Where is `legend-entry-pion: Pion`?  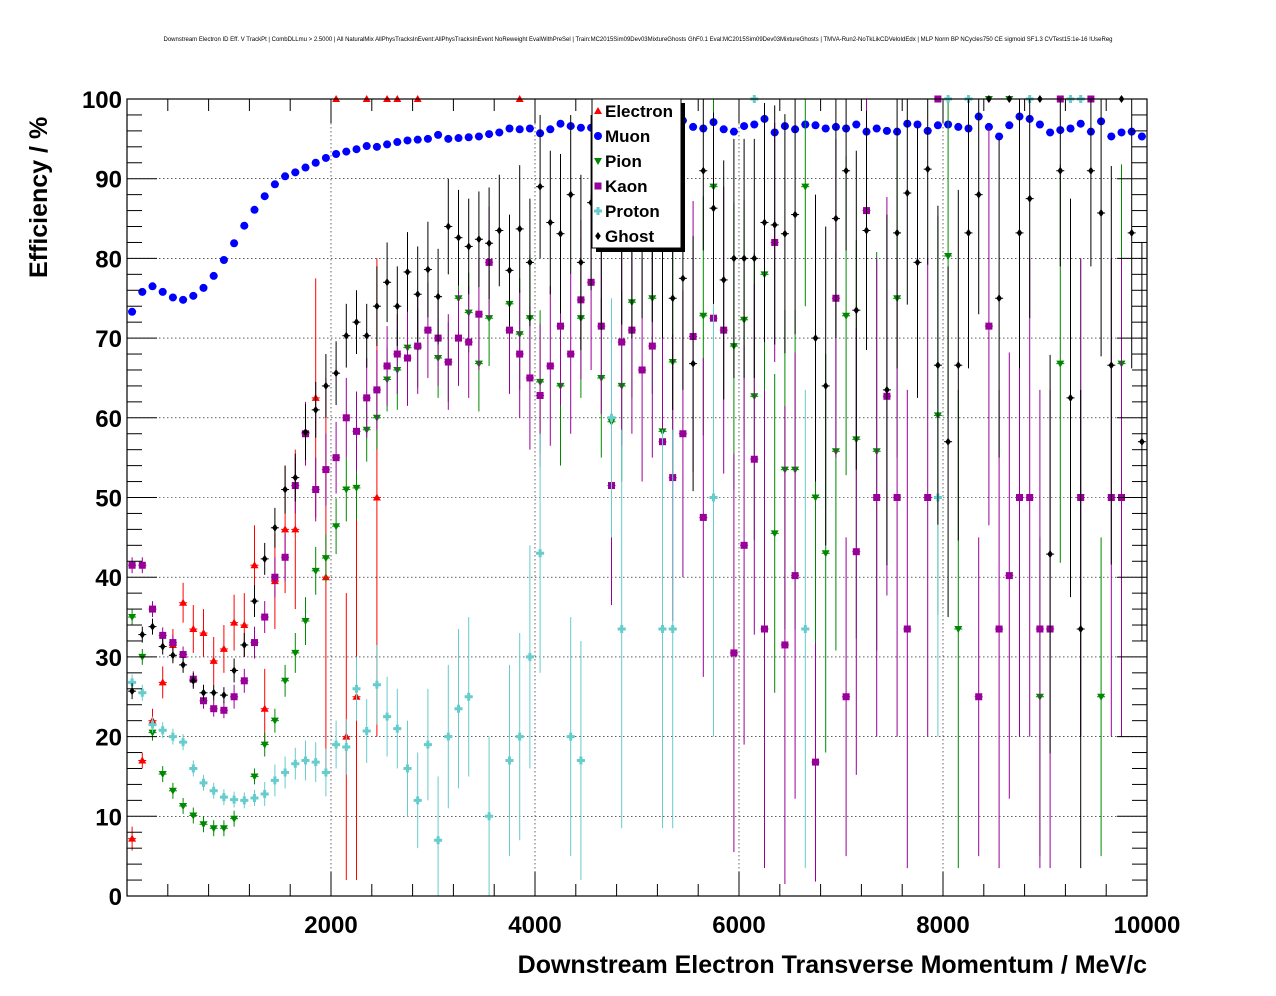 legend-entry-pion: Pion is located at coordinates (618, 161).